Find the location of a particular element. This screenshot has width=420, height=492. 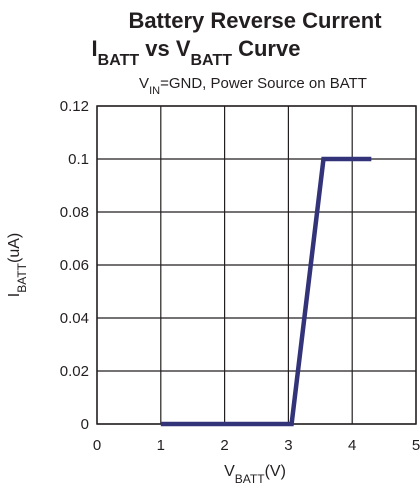

y-tick-label: 0.1 is located at coordinates (78, 159).